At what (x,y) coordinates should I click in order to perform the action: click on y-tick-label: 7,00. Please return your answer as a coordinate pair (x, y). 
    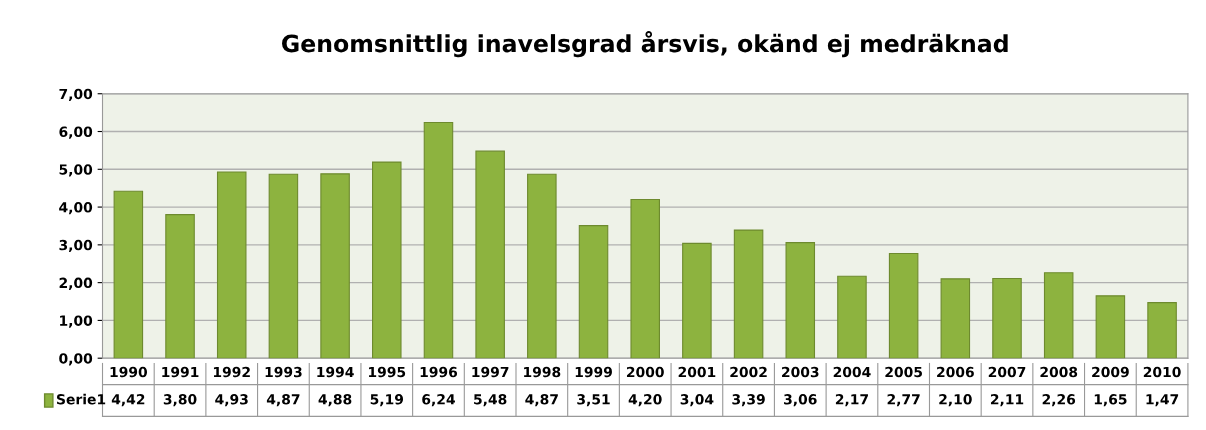
    Looking at the image, I should click on (76, 94).